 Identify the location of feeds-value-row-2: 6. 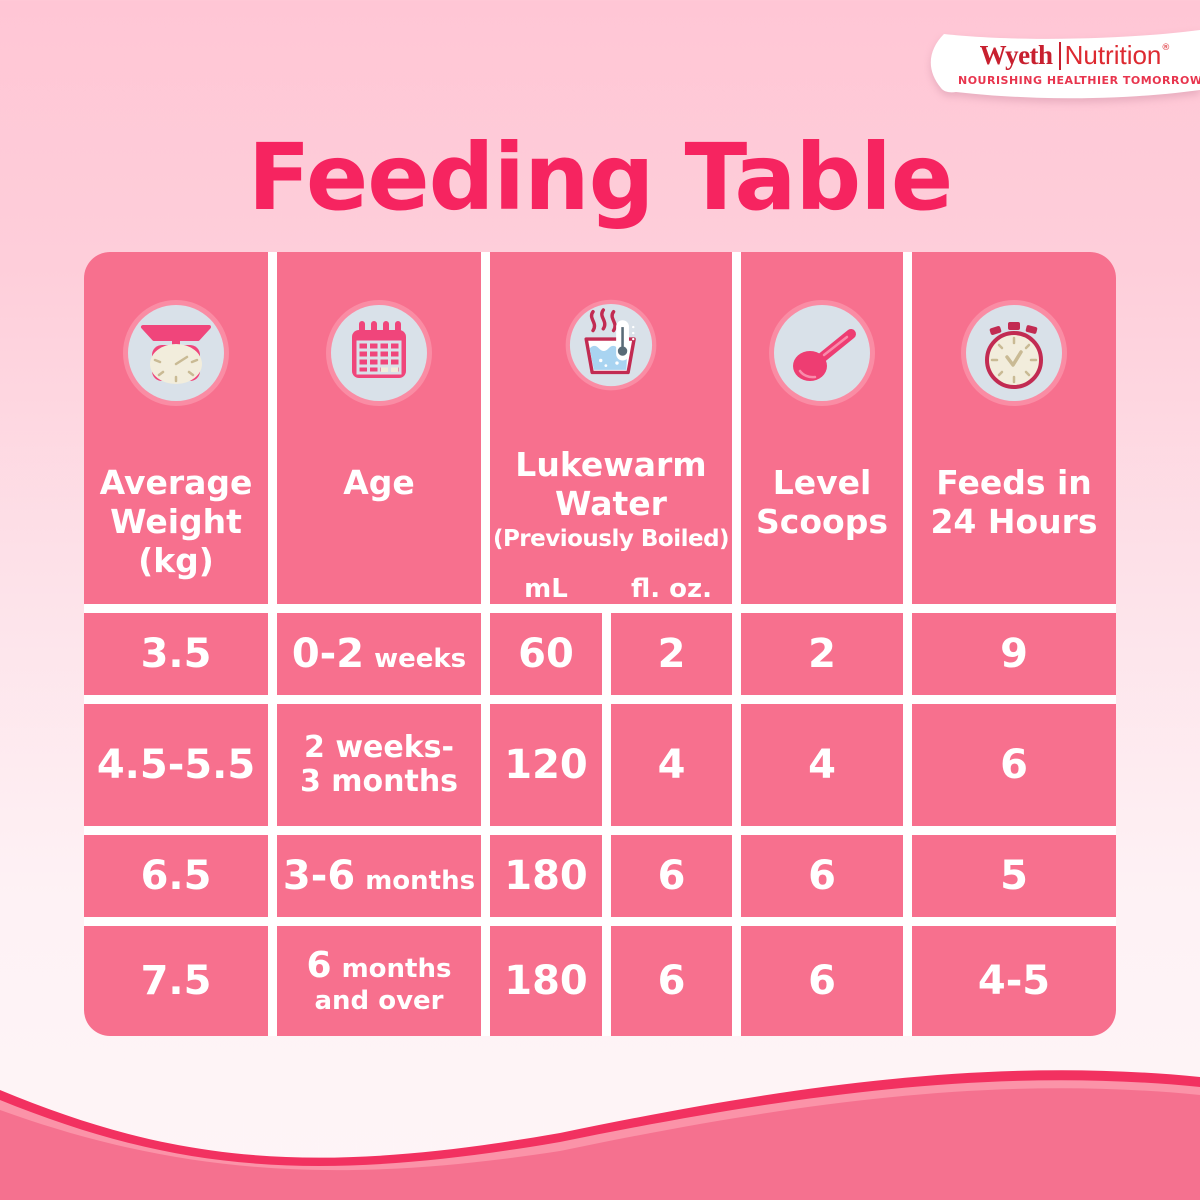
(1014, 765).